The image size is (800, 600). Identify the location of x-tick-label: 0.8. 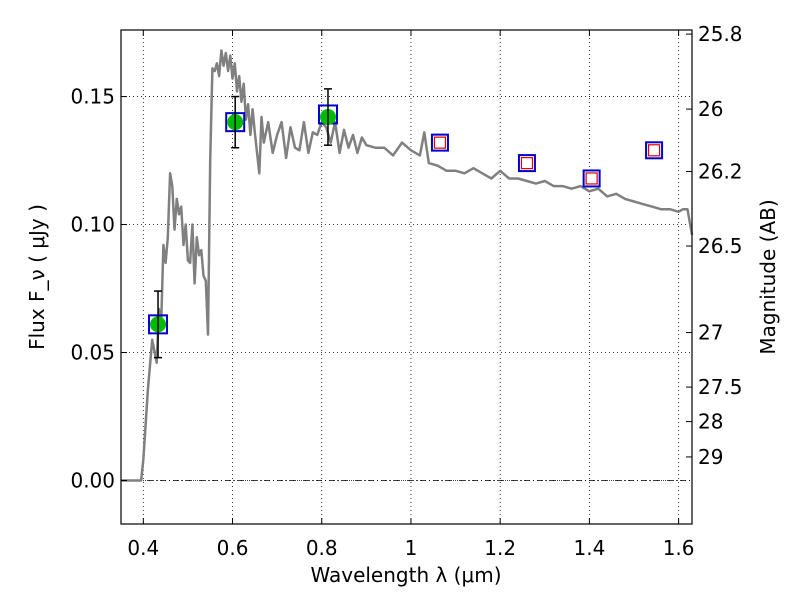
(322, 548).